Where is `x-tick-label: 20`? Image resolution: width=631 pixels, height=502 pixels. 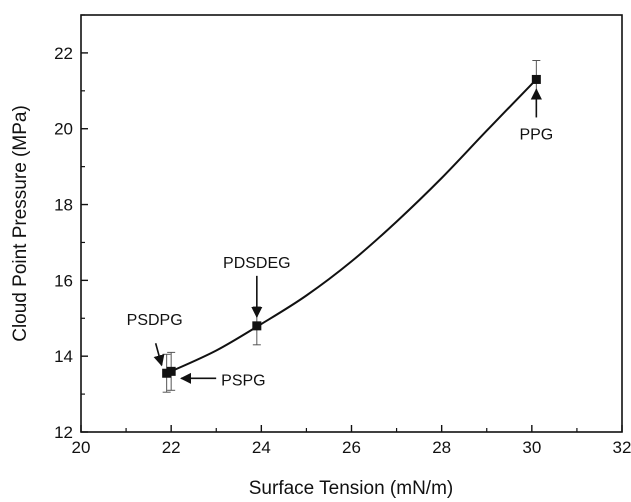 x-tick-label: 20 is located at coordinates (81, 447).